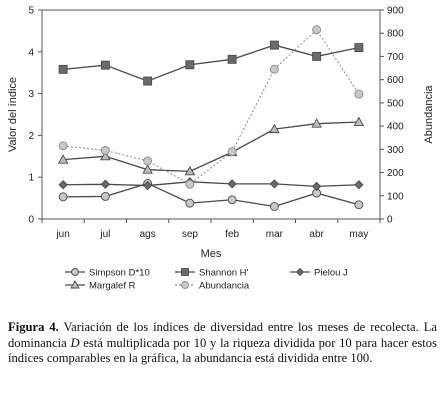 The height and width of the screenshot is (402, 445). What do you see at coordinates (395, 127) in the screenshot?
I see `y-right-tick-label: 400` at bounding box center [395, 127].